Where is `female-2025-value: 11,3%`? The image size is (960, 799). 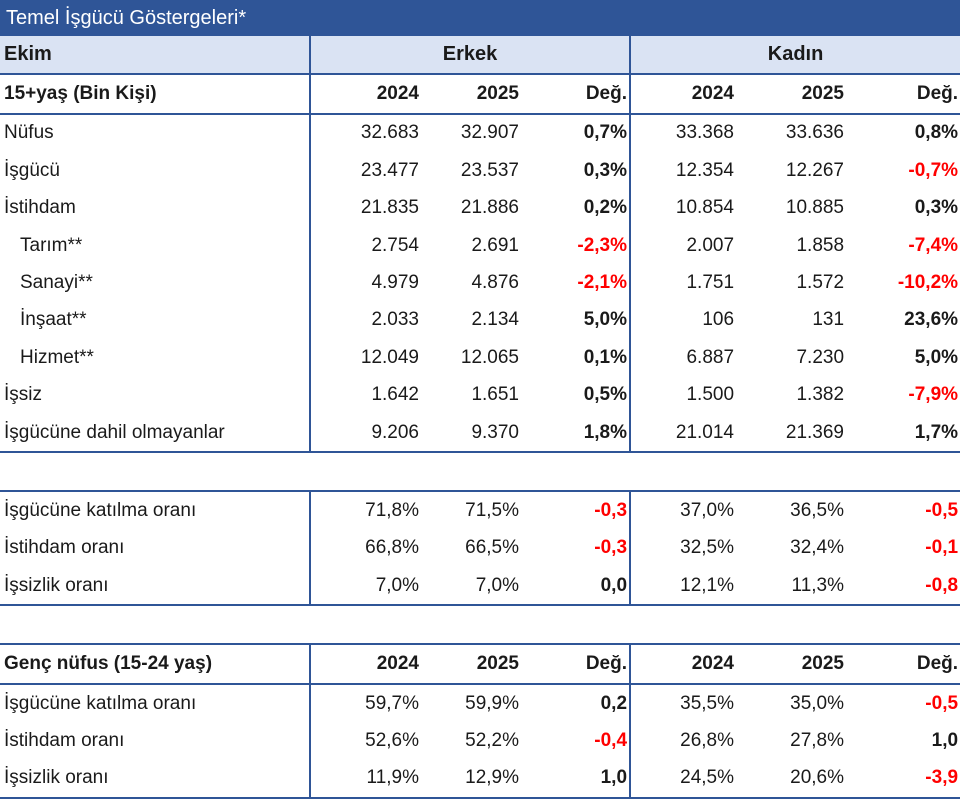
female-2025-value: 11,3% is located at coordinates (795, 587).